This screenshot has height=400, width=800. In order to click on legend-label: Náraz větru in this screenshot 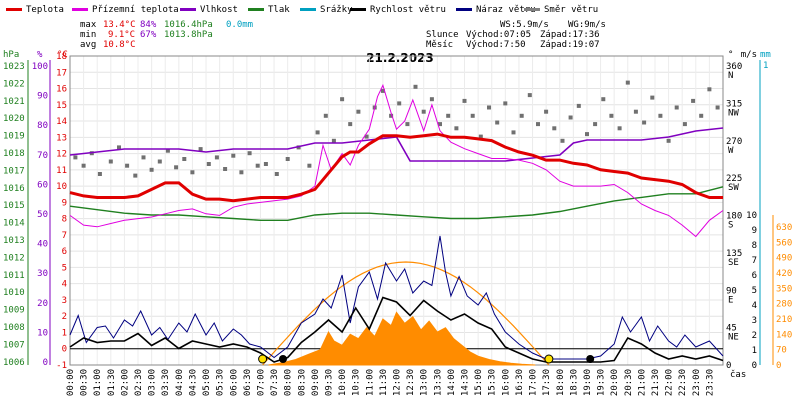, I will do `click(506, 10)`.